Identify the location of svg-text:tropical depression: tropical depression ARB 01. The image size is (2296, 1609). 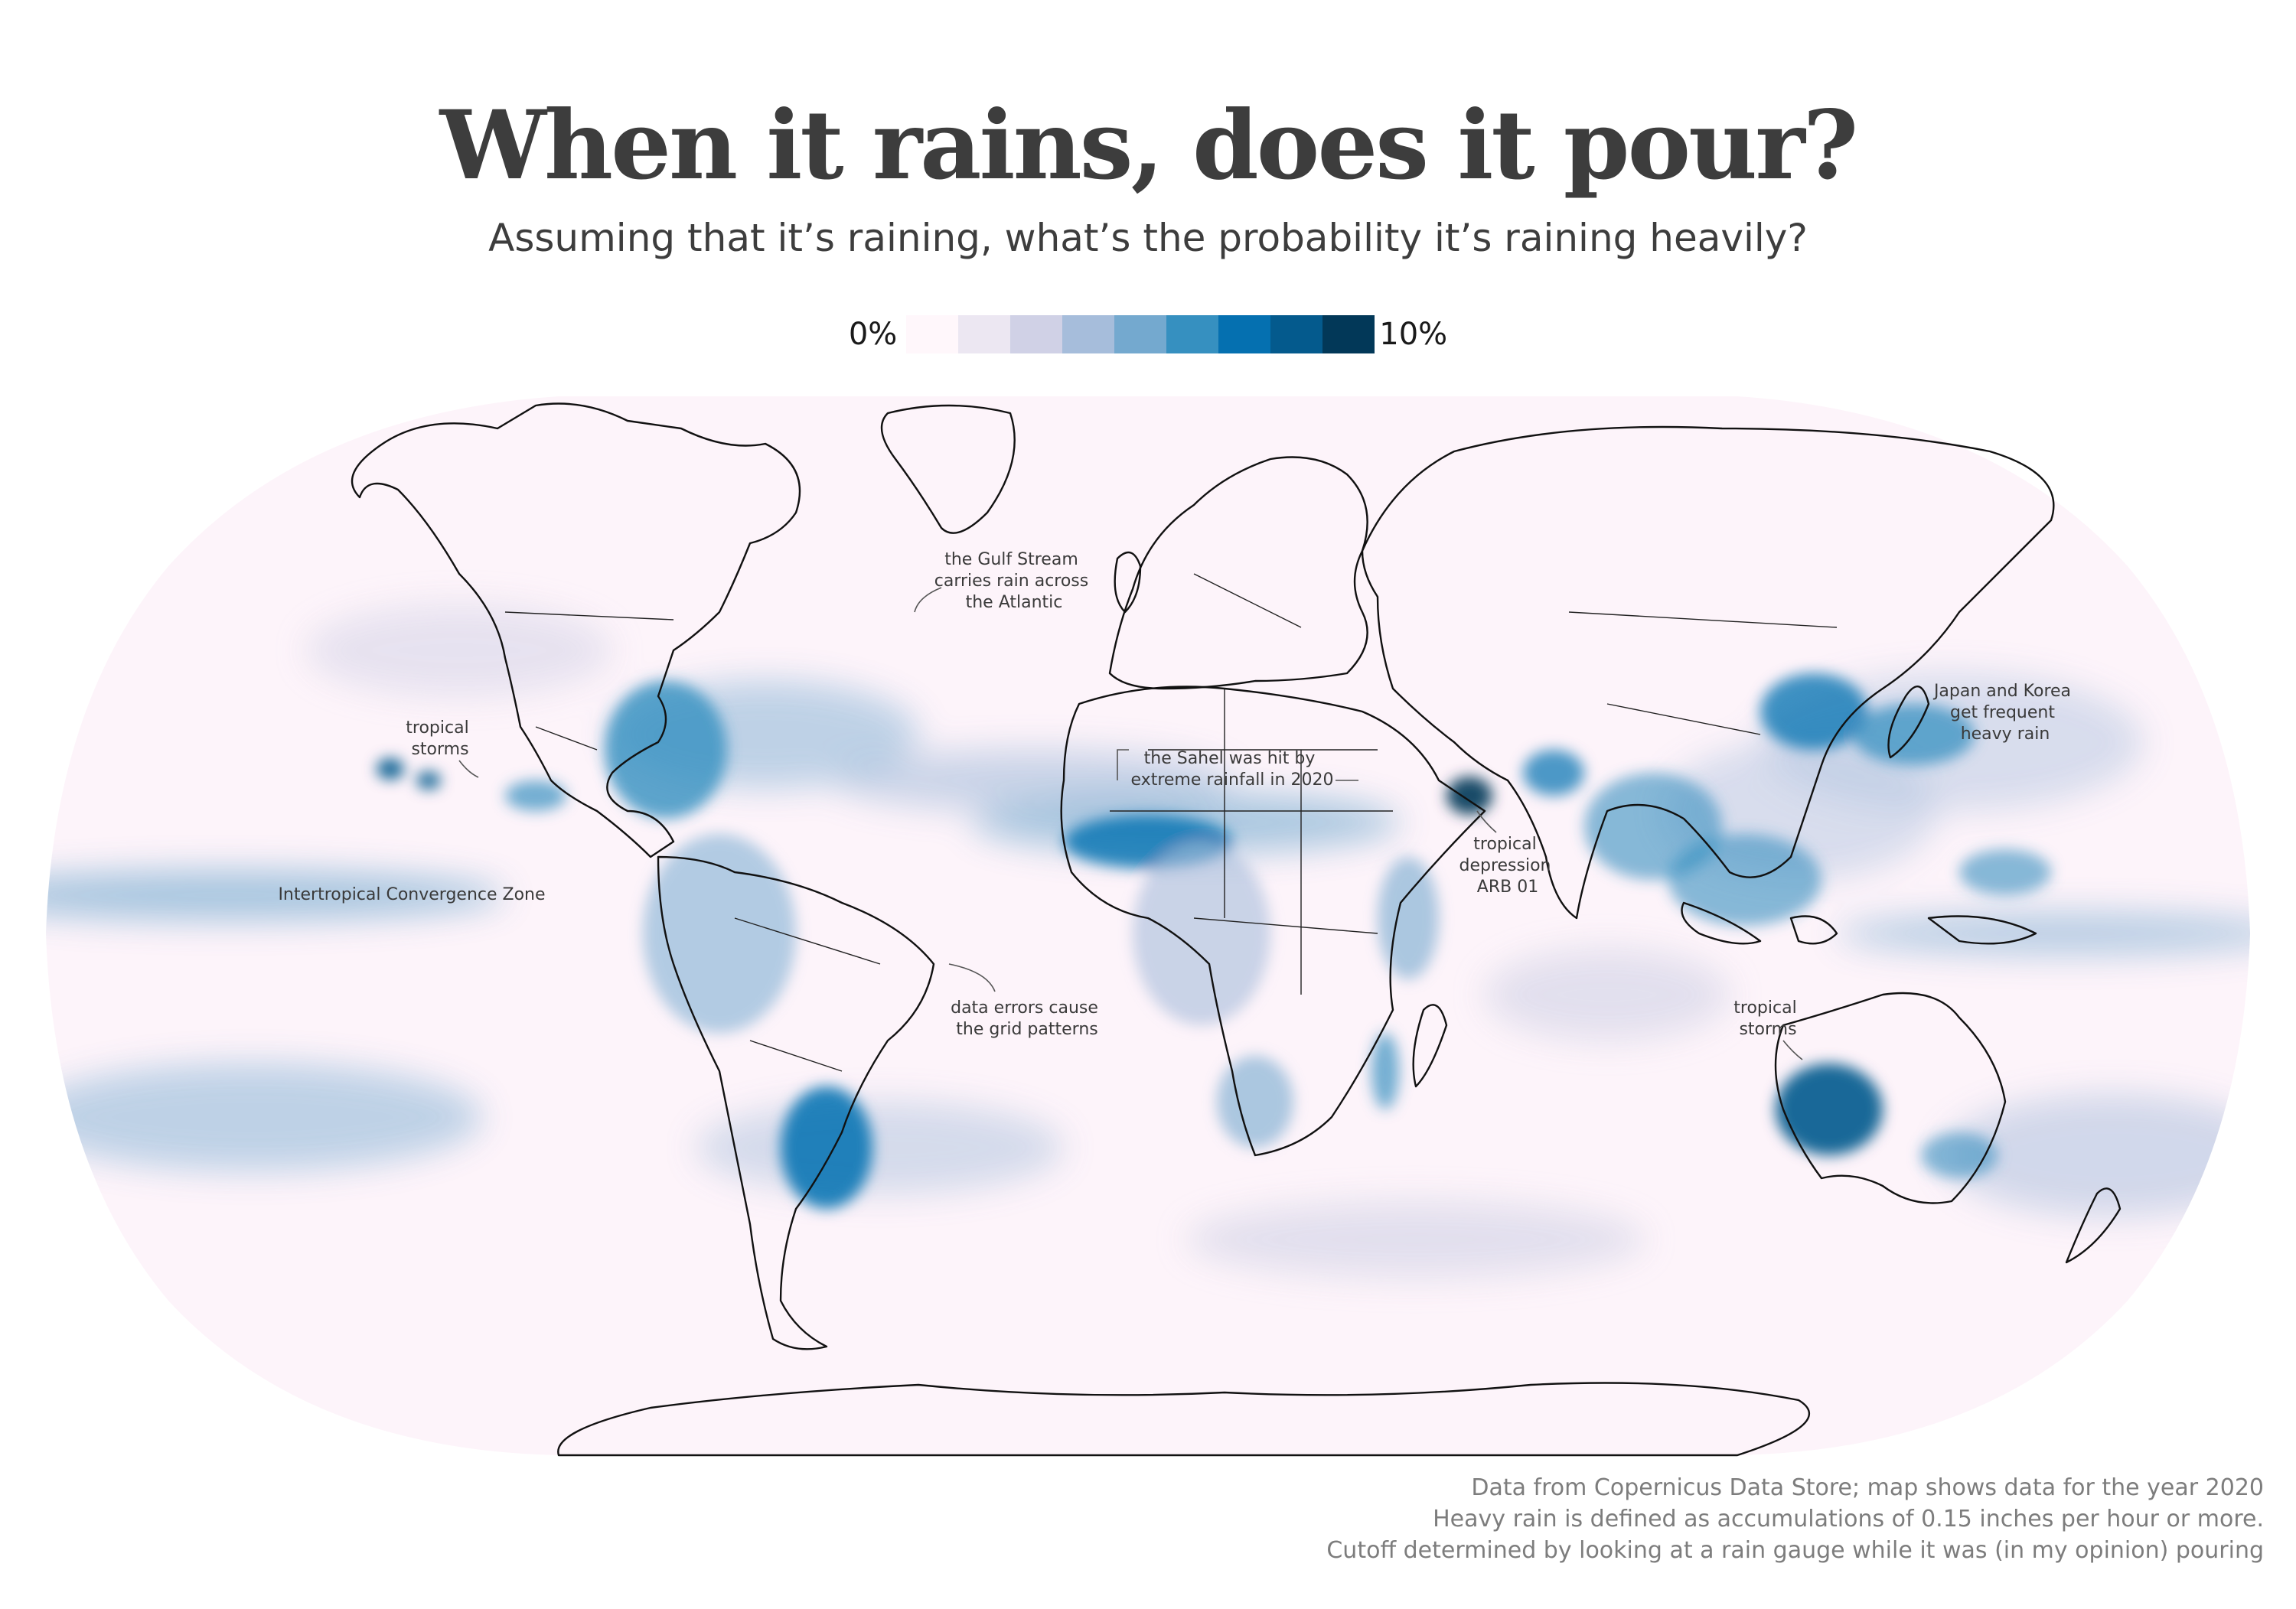
(1507, 866).